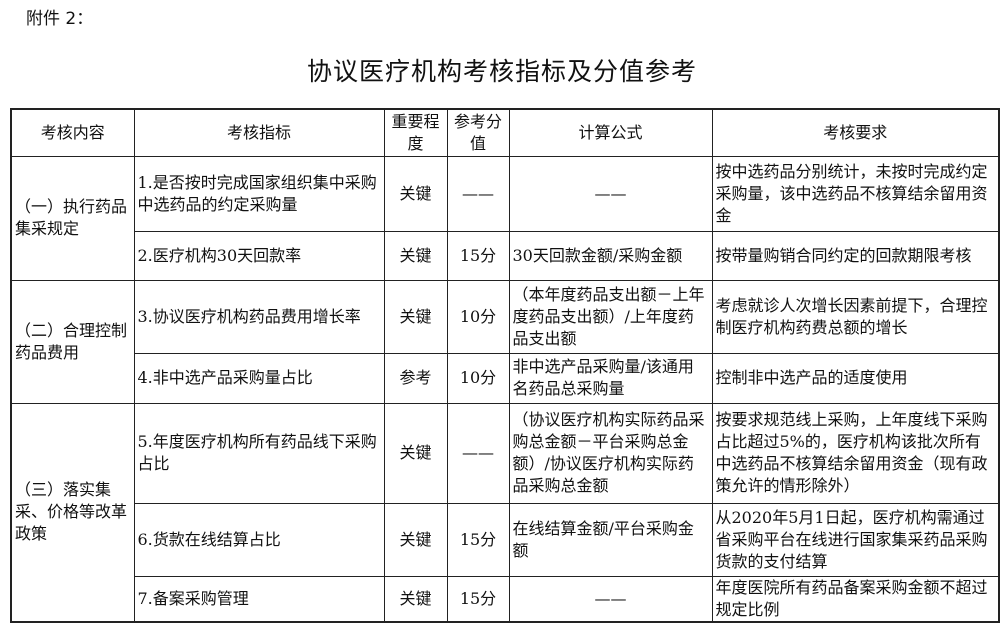 This screenshot has height=627, width=1004. Describe the element at coordinates (855, 193) in the screenshot. I see `requirement-cell: 按中选药品分别统计，未按时完成约定采购量，该中选药品不核算结余留用资金` at that location.